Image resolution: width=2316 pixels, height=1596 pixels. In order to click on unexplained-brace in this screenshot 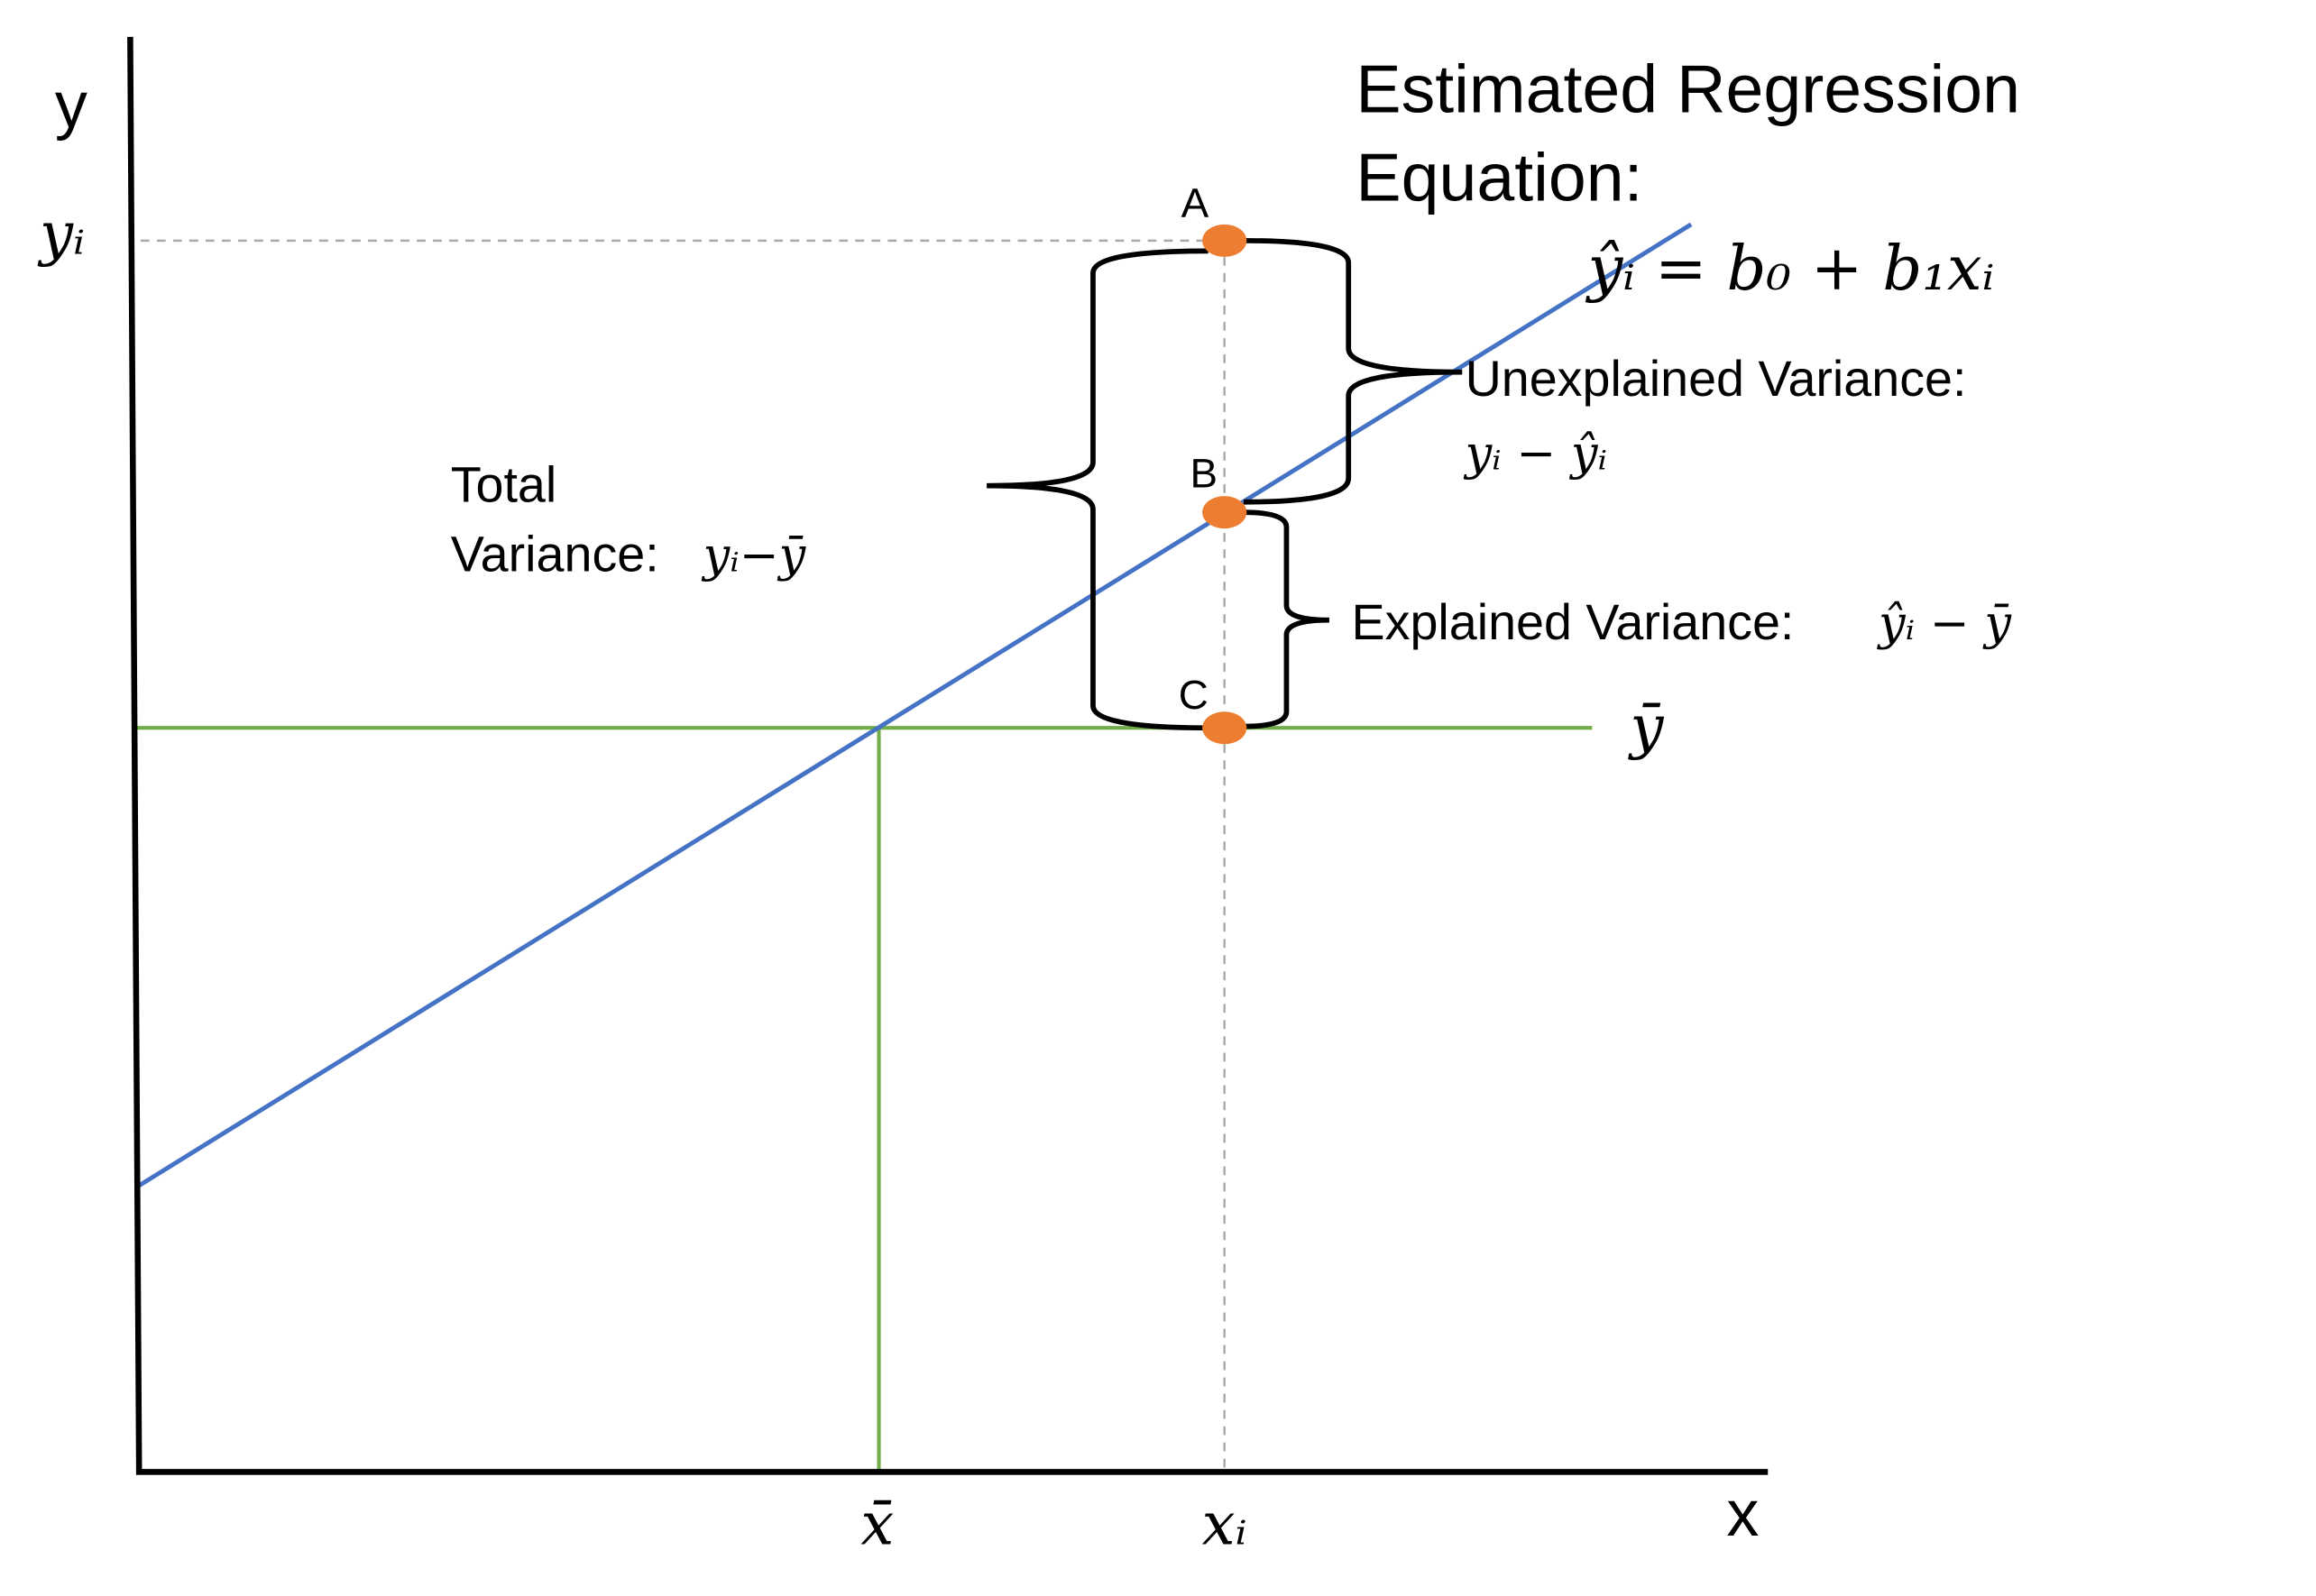, I will do `click(1353, 371)`.